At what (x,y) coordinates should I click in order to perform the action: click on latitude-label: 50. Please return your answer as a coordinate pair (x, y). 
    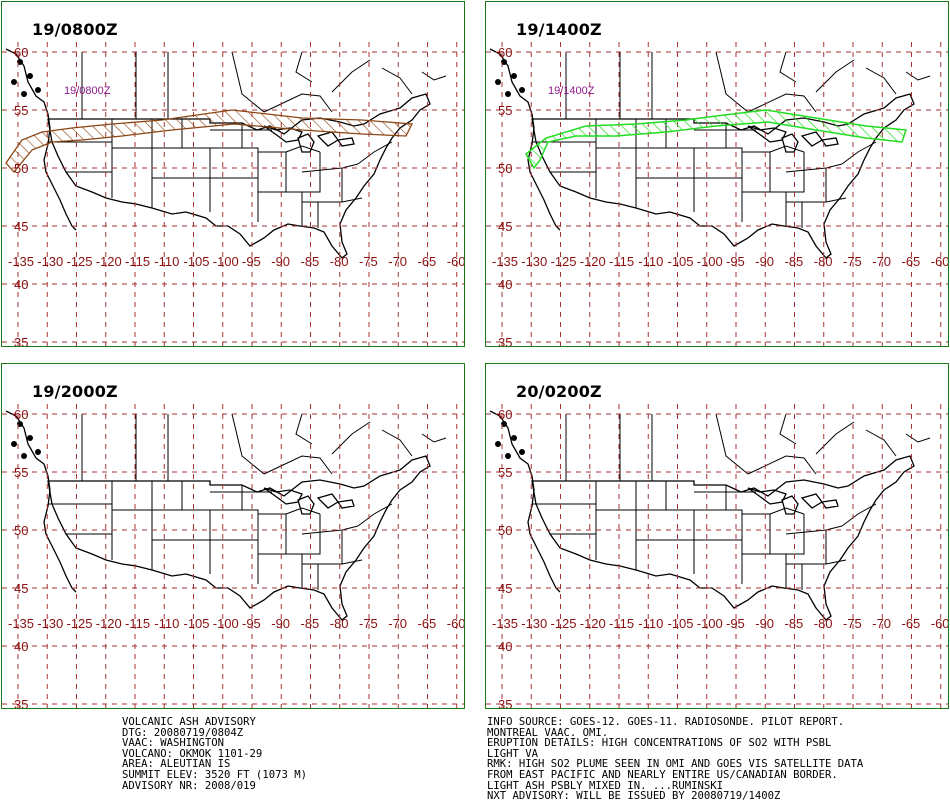
    Looking at the image, I should click on (21, 530).